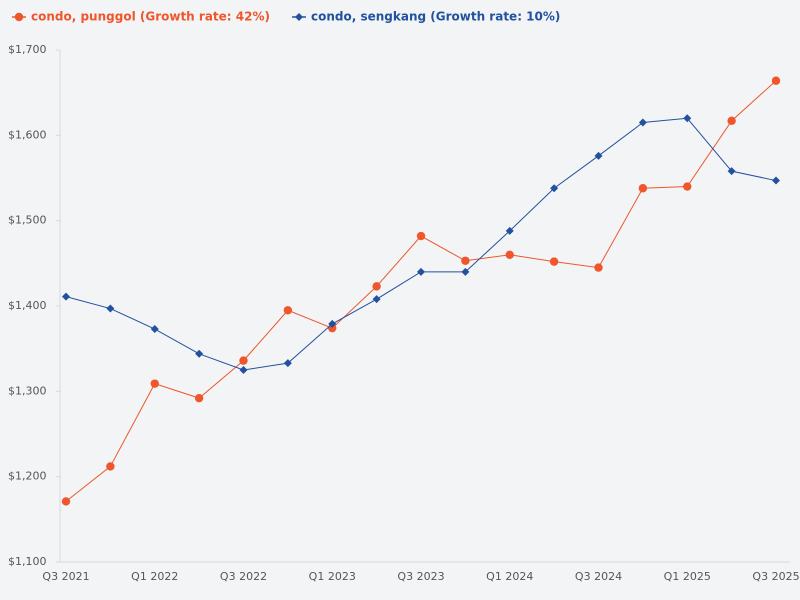 The height and width of the screenshot is (600, 800). What do you see at coordinates (27, 390) in the screenshot?
I see `y-tick-label: $1,300` at bounding box center [27, 390].